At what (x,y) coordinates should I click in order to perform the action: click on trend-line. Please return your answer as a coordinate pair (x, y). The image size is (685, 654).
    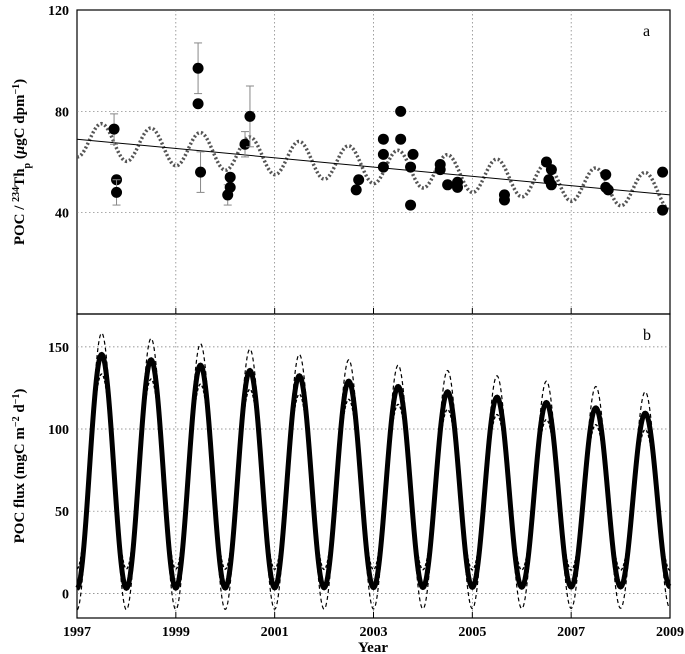
    Looking at the image, I should click on (373, 167).